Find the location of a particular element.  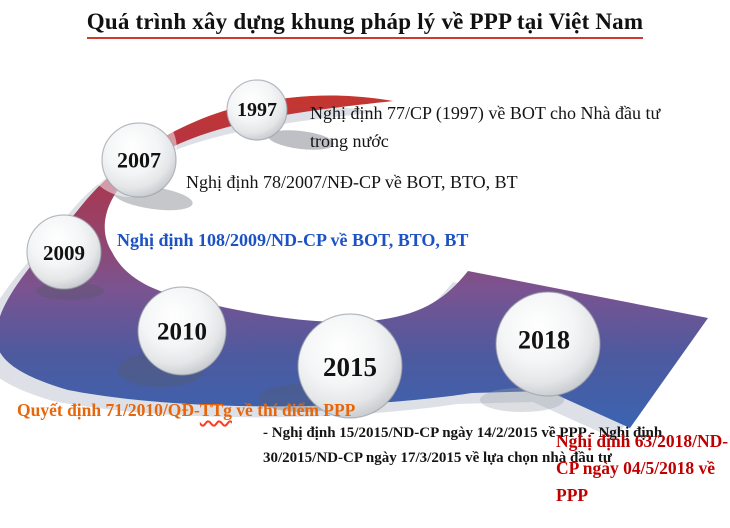

sphere-2018 is located at coordinates (548, 344).